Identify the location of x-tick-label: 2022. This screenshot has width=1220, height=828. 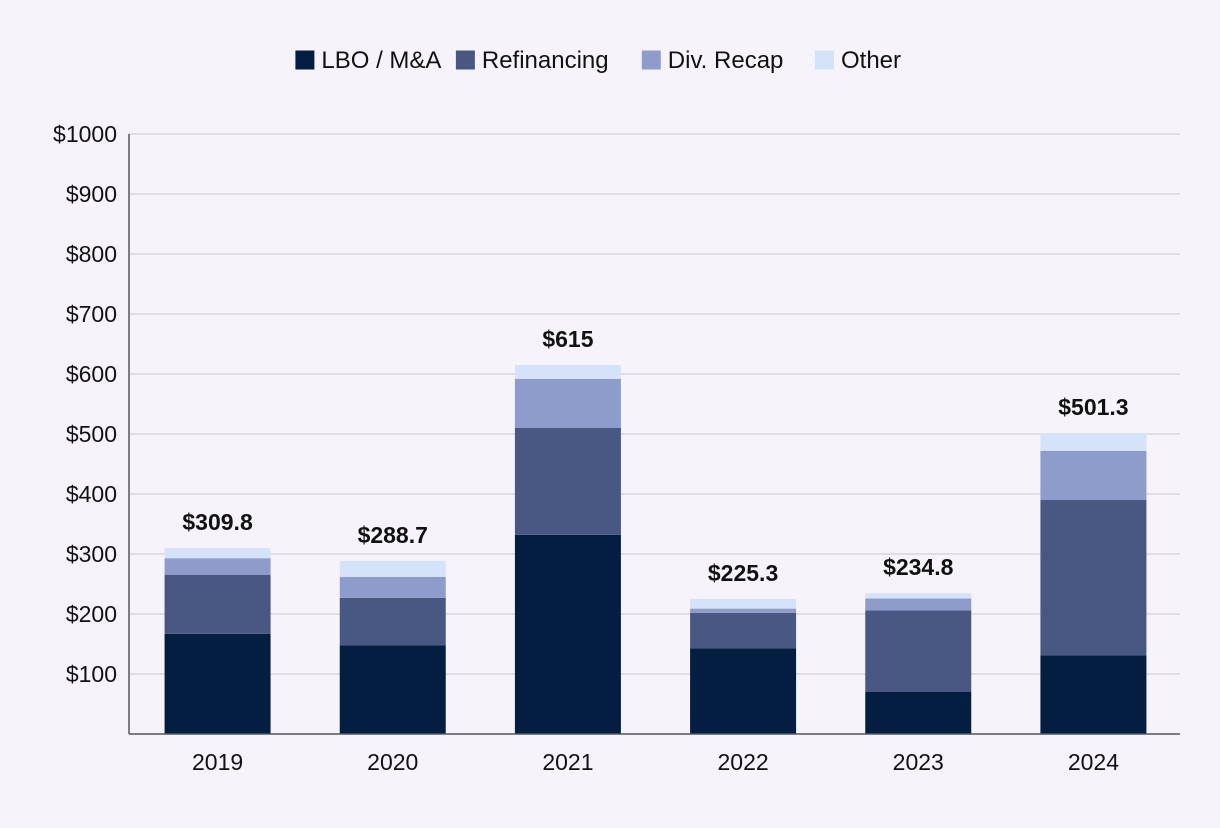
(742, 762).